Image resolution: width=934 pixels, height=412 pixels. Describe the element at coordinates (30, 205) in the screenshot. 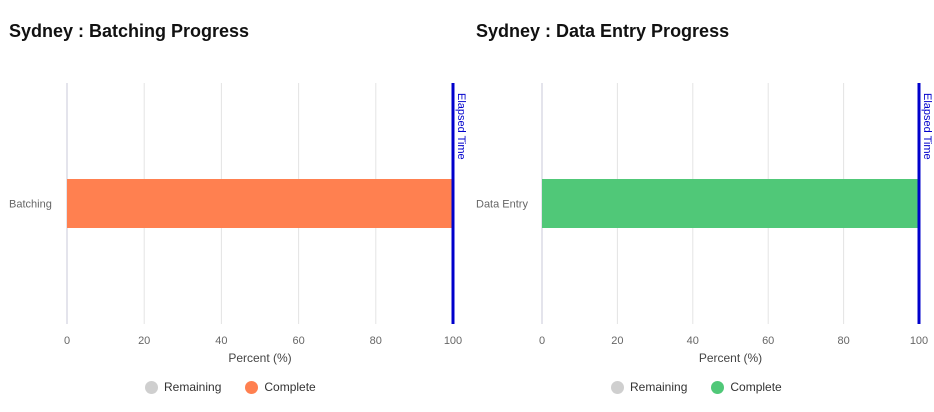

I see `category-label: Batching` at that location.